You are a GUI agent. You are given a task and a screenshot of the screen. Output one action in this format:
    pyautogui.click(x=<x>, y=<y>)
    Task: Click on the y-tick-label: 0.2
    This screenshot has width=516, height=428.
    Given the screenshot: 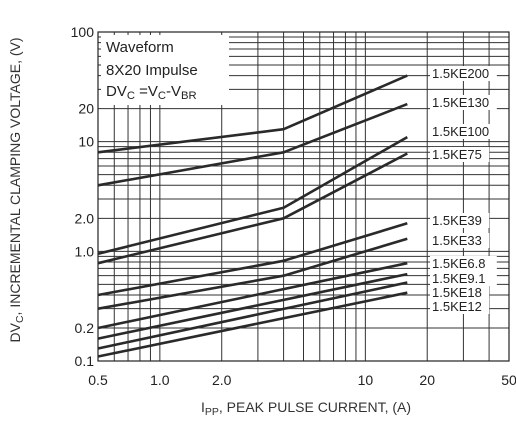 What is the action you would take?
    pyautogui.click(x=85, y=328)
    